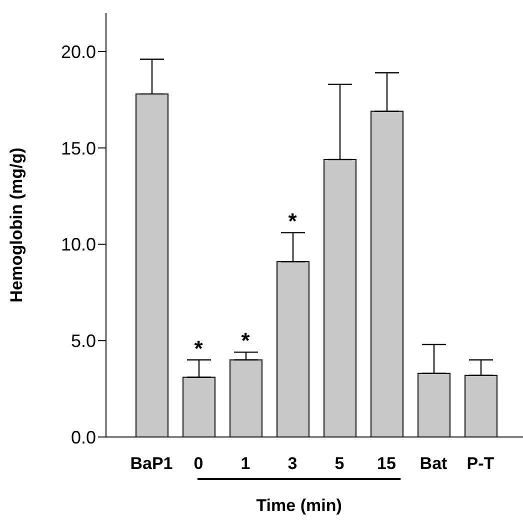 The width and height of the screenshot is (523, 529). I want to click on x-tick-label: 1, so click(245, 464).